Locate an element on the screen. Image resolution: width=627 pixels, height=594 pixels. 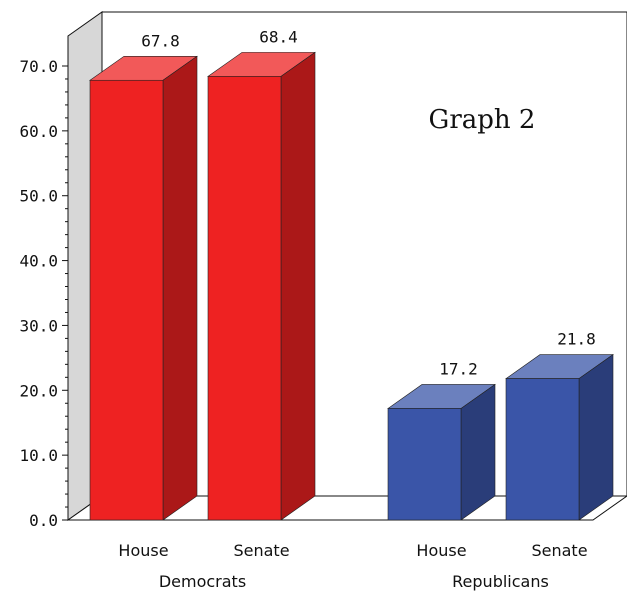
bar-value-label: 68.4 is located at coordinates (278, 36).